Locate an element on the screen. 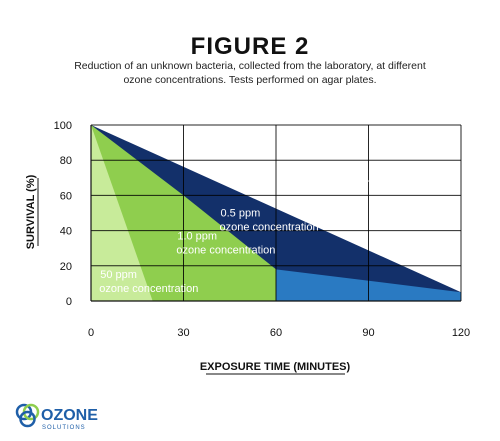 This screenshot has width=500, height=441. region-label: 0.1 ppm ozone concentration is located at coordinates (343, 177).